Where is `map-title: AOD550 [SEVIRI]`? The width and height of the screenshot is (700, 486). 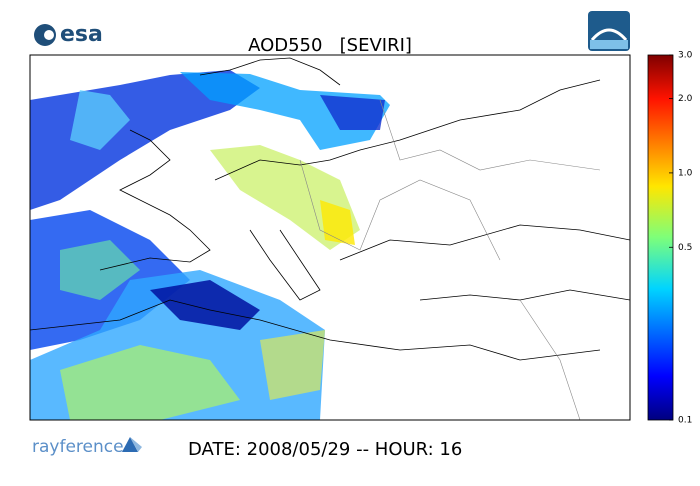 map-title: AOD550 [SEVIRI] is located at coordinates (330, 45).